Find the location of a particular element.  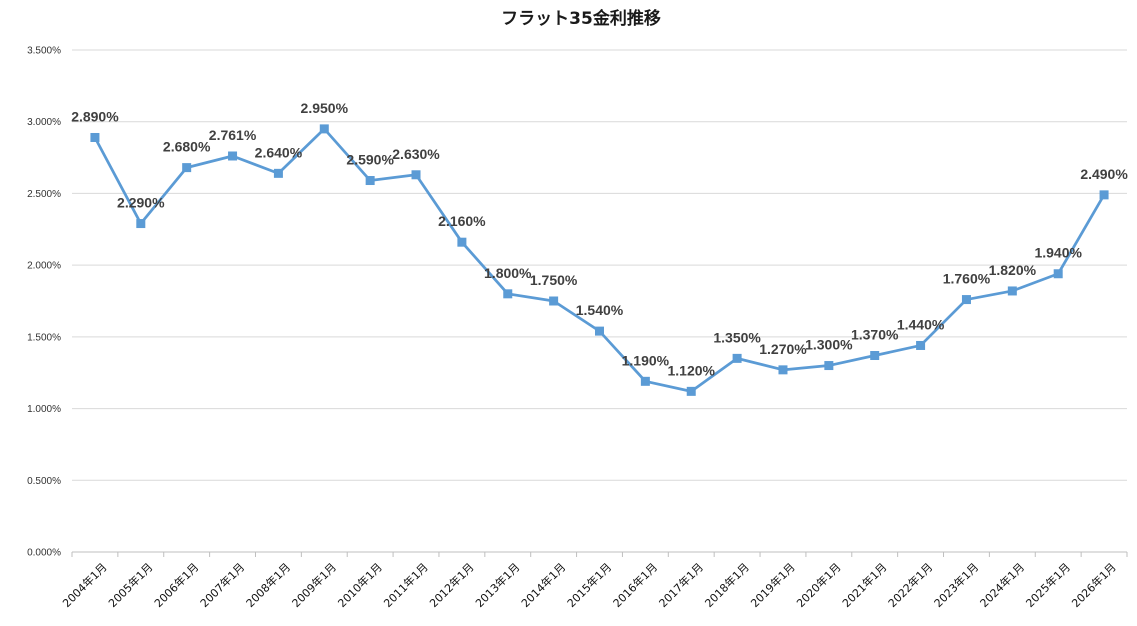

x-tick-label: 2011年1月 is located at coordinates (406, 585).